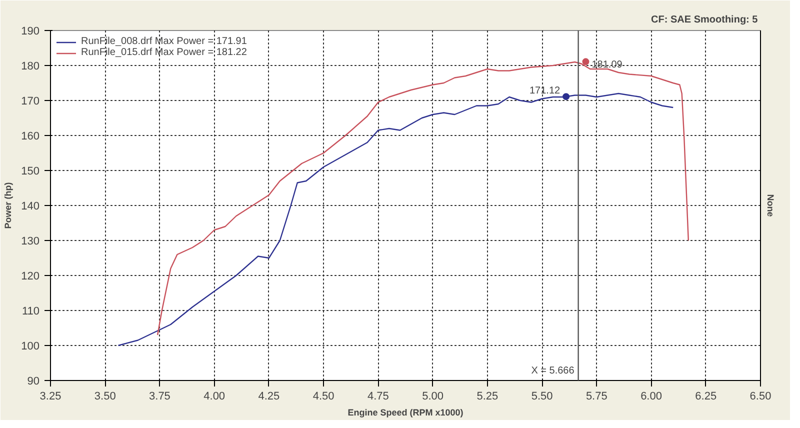  I want to click on y-tick-label: 140, so click(30, 206).